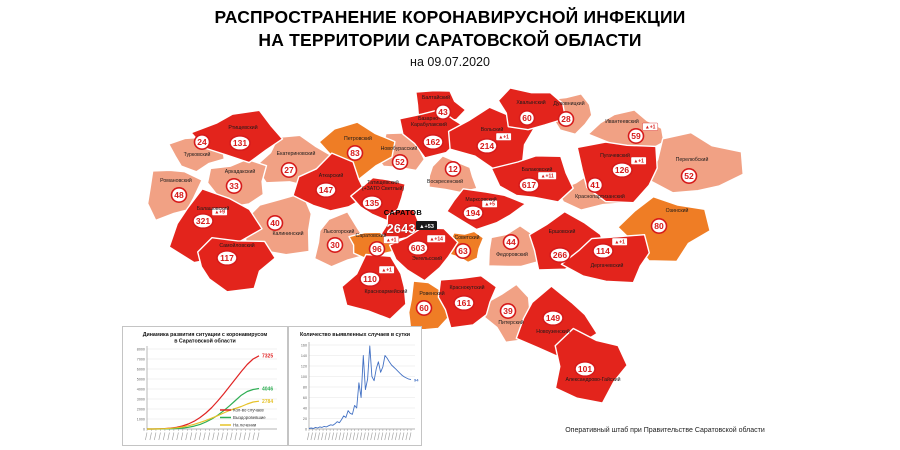  What do you see at coordinates (386, 291) in the screenshot?
I see `district-name: Красноармейский` at bounding box center [386, 291].